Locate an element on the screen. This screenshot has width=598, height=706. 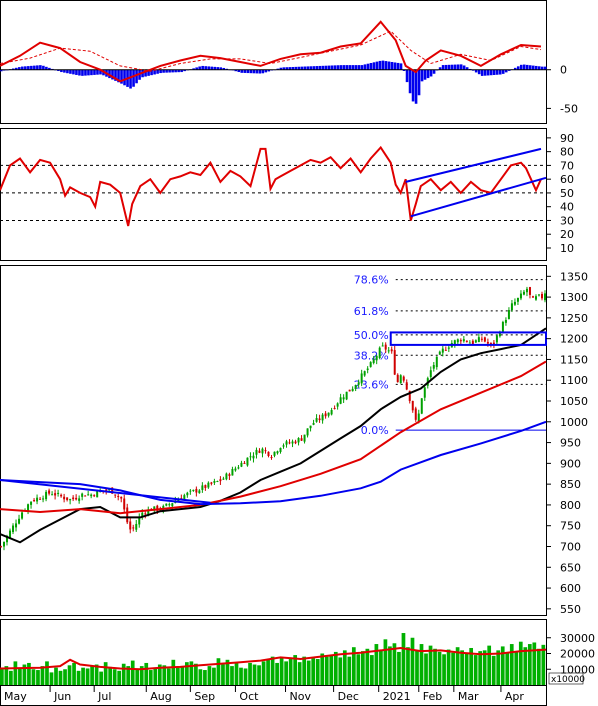
fib-level-label: 0.0% is located at coordinates (375, 430).